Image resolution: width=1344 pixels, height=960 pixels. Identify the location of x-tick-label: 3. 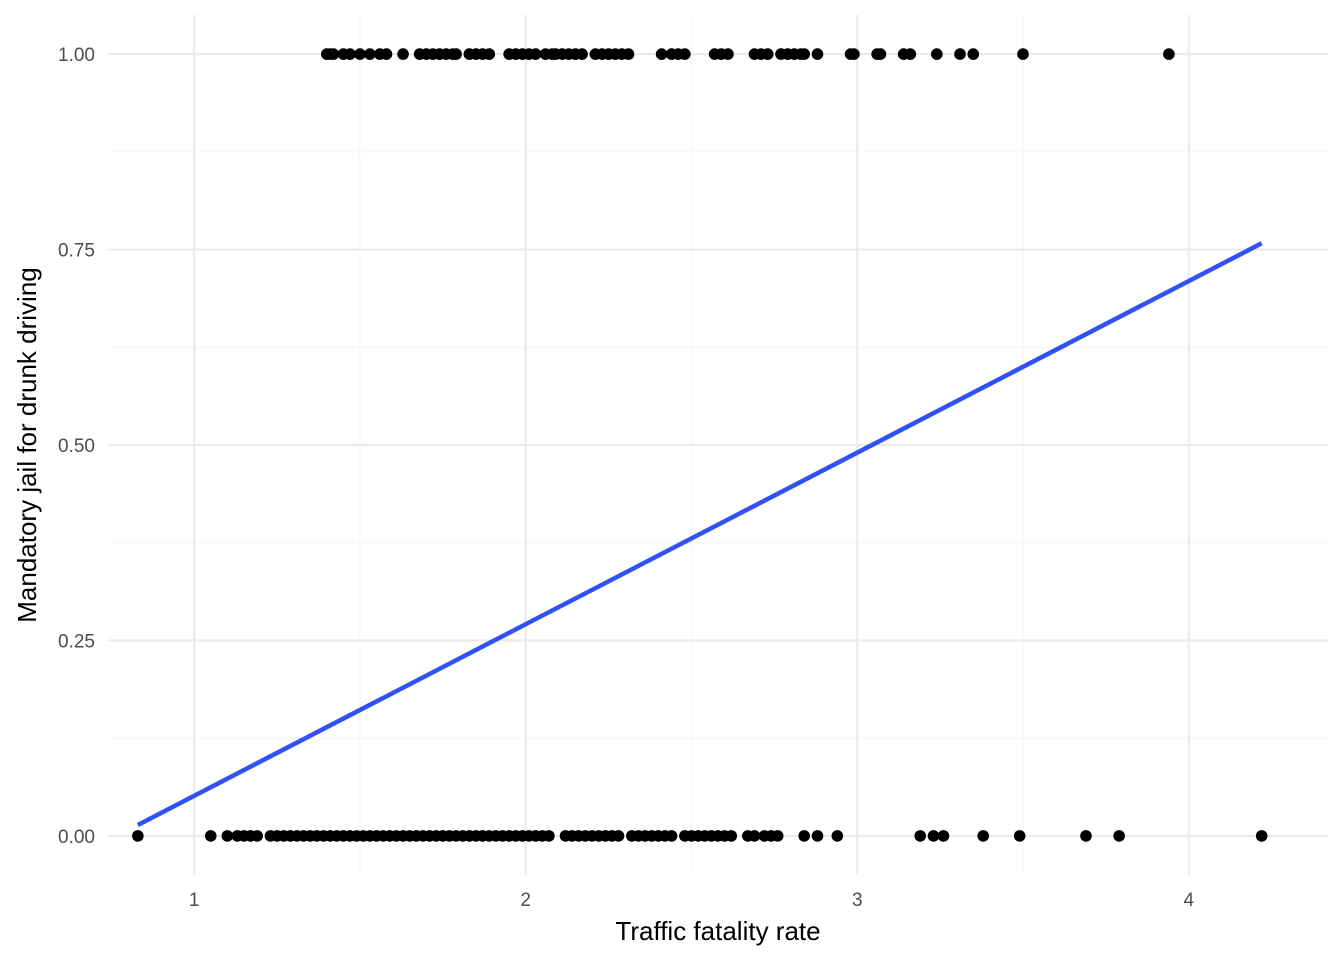
(857, 900).